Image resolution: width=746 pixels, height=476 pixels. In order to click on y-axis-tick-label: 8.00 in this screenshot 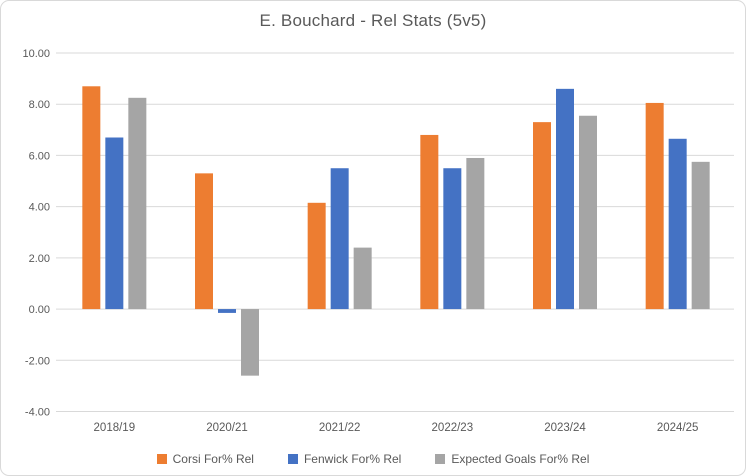, I will do `click(39, 105)`.